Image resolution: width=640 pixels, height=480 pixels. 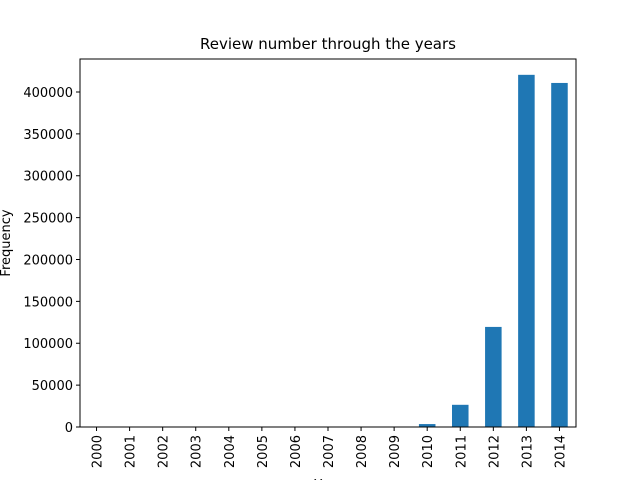 What do you see at coordinates (197, 451) in the screenshot?
I see `x-tick-label: 2003` at bounding box center [197, 451].